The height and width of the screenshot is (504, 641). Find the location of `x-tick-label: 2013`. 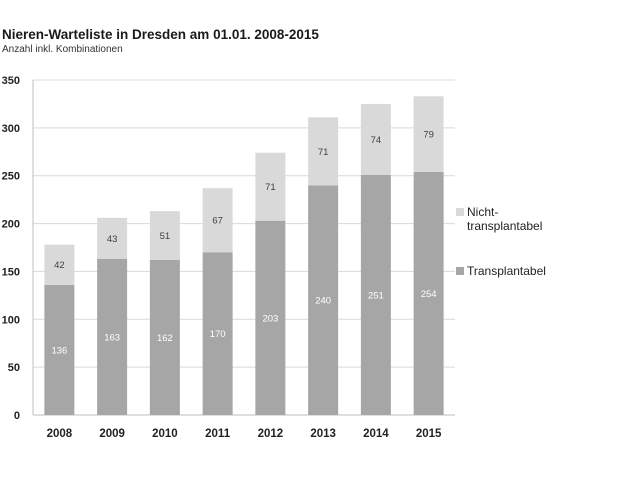

x-tick-label: 2013 is located at coordinates (323, 434).